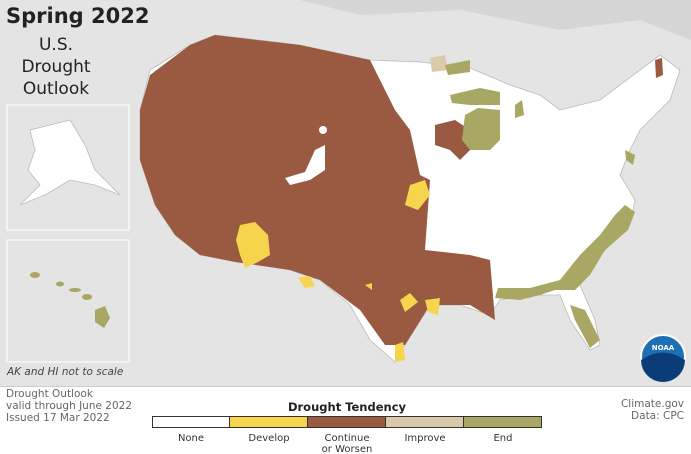  Describe the element at coordinates (417, 195) in the screenshot. I see `develop-kansas` at that location.